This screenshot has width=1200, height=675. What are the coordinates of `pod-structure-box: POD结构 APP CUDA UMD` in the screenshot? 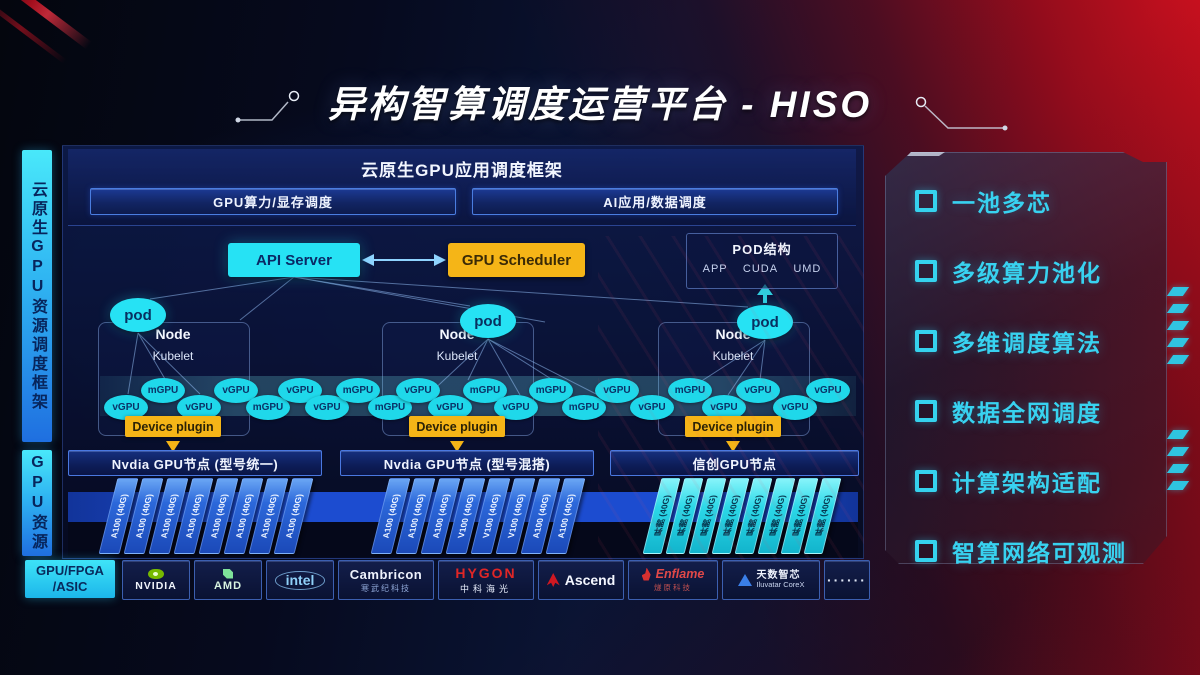 It's located at (762, 261).